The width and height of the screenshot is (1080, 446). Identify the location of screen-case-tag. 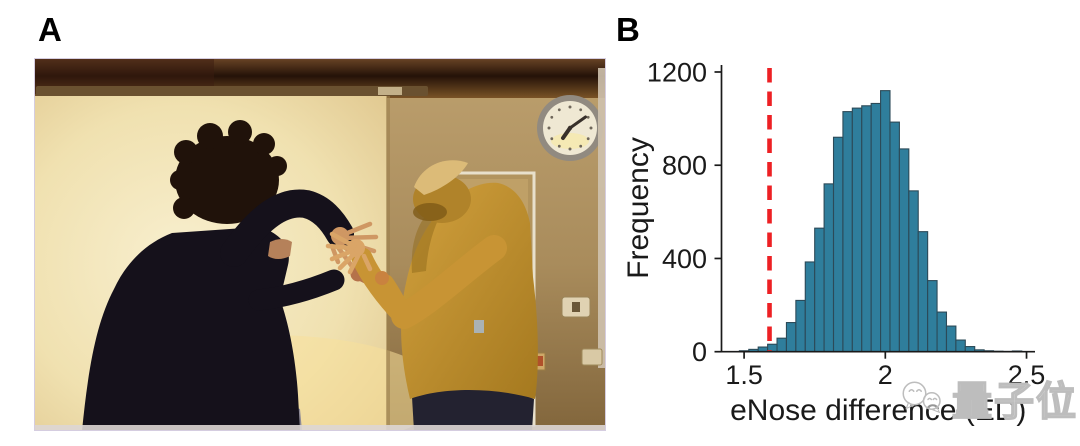
(390, 91).